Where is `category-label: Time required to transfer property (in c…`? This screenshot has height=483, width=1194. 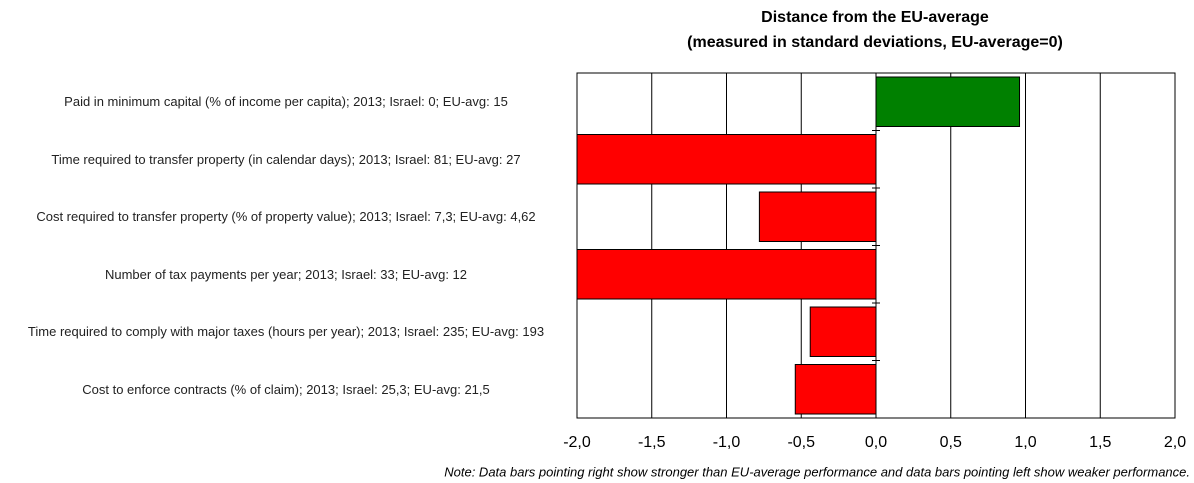 category-label: Time required to transfer property (in c… is located at coordinates (286, 159).